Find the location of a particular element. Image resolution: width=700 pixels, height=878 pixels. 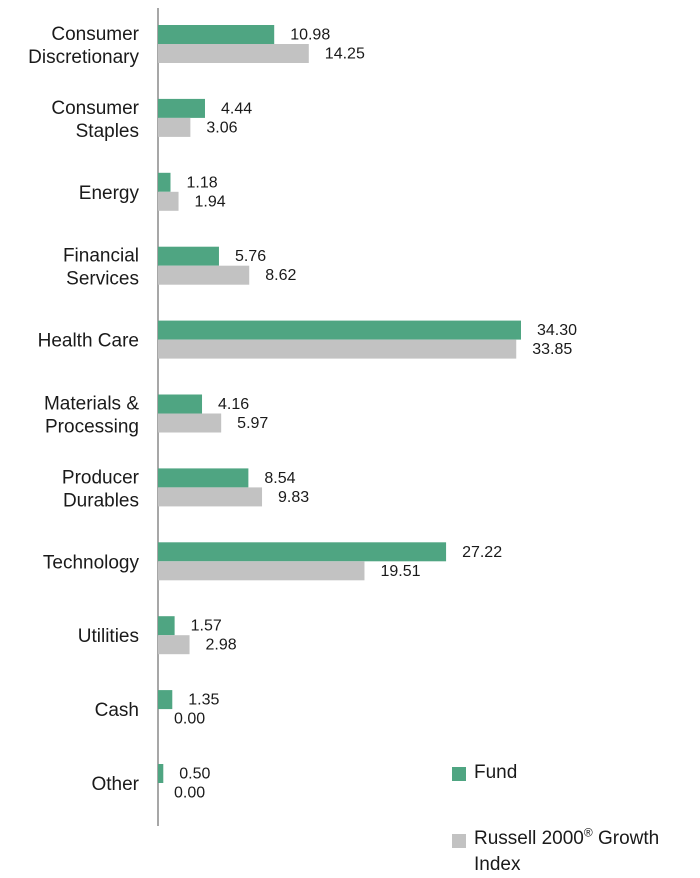

category-label-line: Health Care is located at coordinates (88, 341).